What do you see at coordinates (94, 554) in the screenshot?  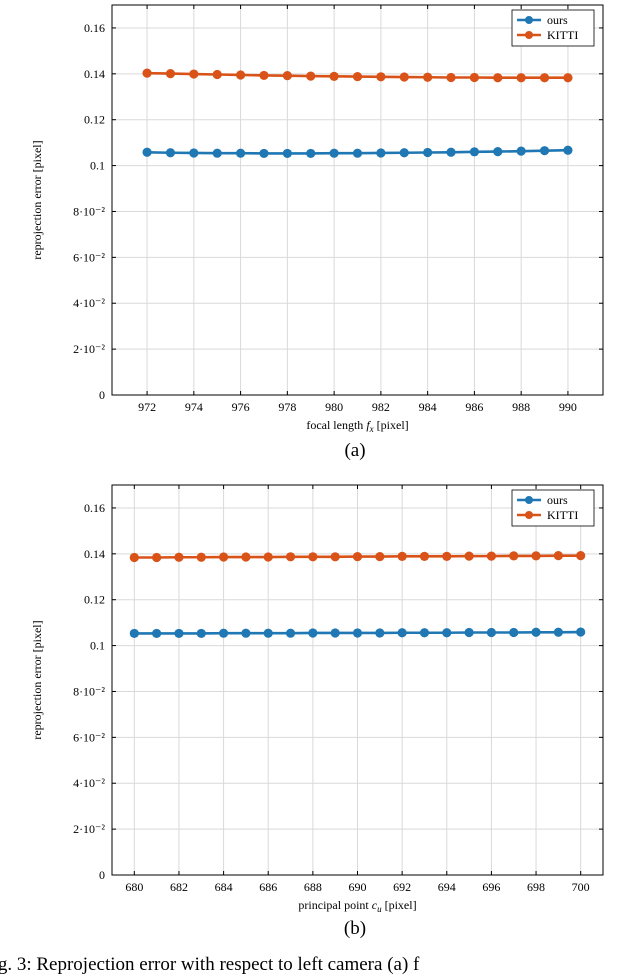 I see `y-tick-label: 0.14` at bounding box center [94, 554].